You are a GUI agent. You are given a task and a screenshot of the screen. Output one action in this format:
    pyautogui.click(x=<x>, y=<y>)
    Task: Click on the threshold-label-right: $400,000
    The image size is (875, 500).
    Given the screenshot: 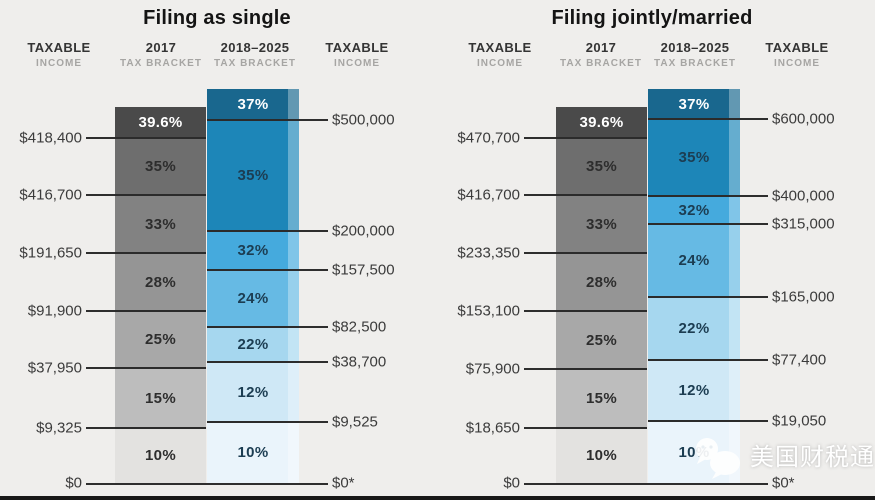 What is the action you would take?
    pyautogui.click(x=803, y=196)
    